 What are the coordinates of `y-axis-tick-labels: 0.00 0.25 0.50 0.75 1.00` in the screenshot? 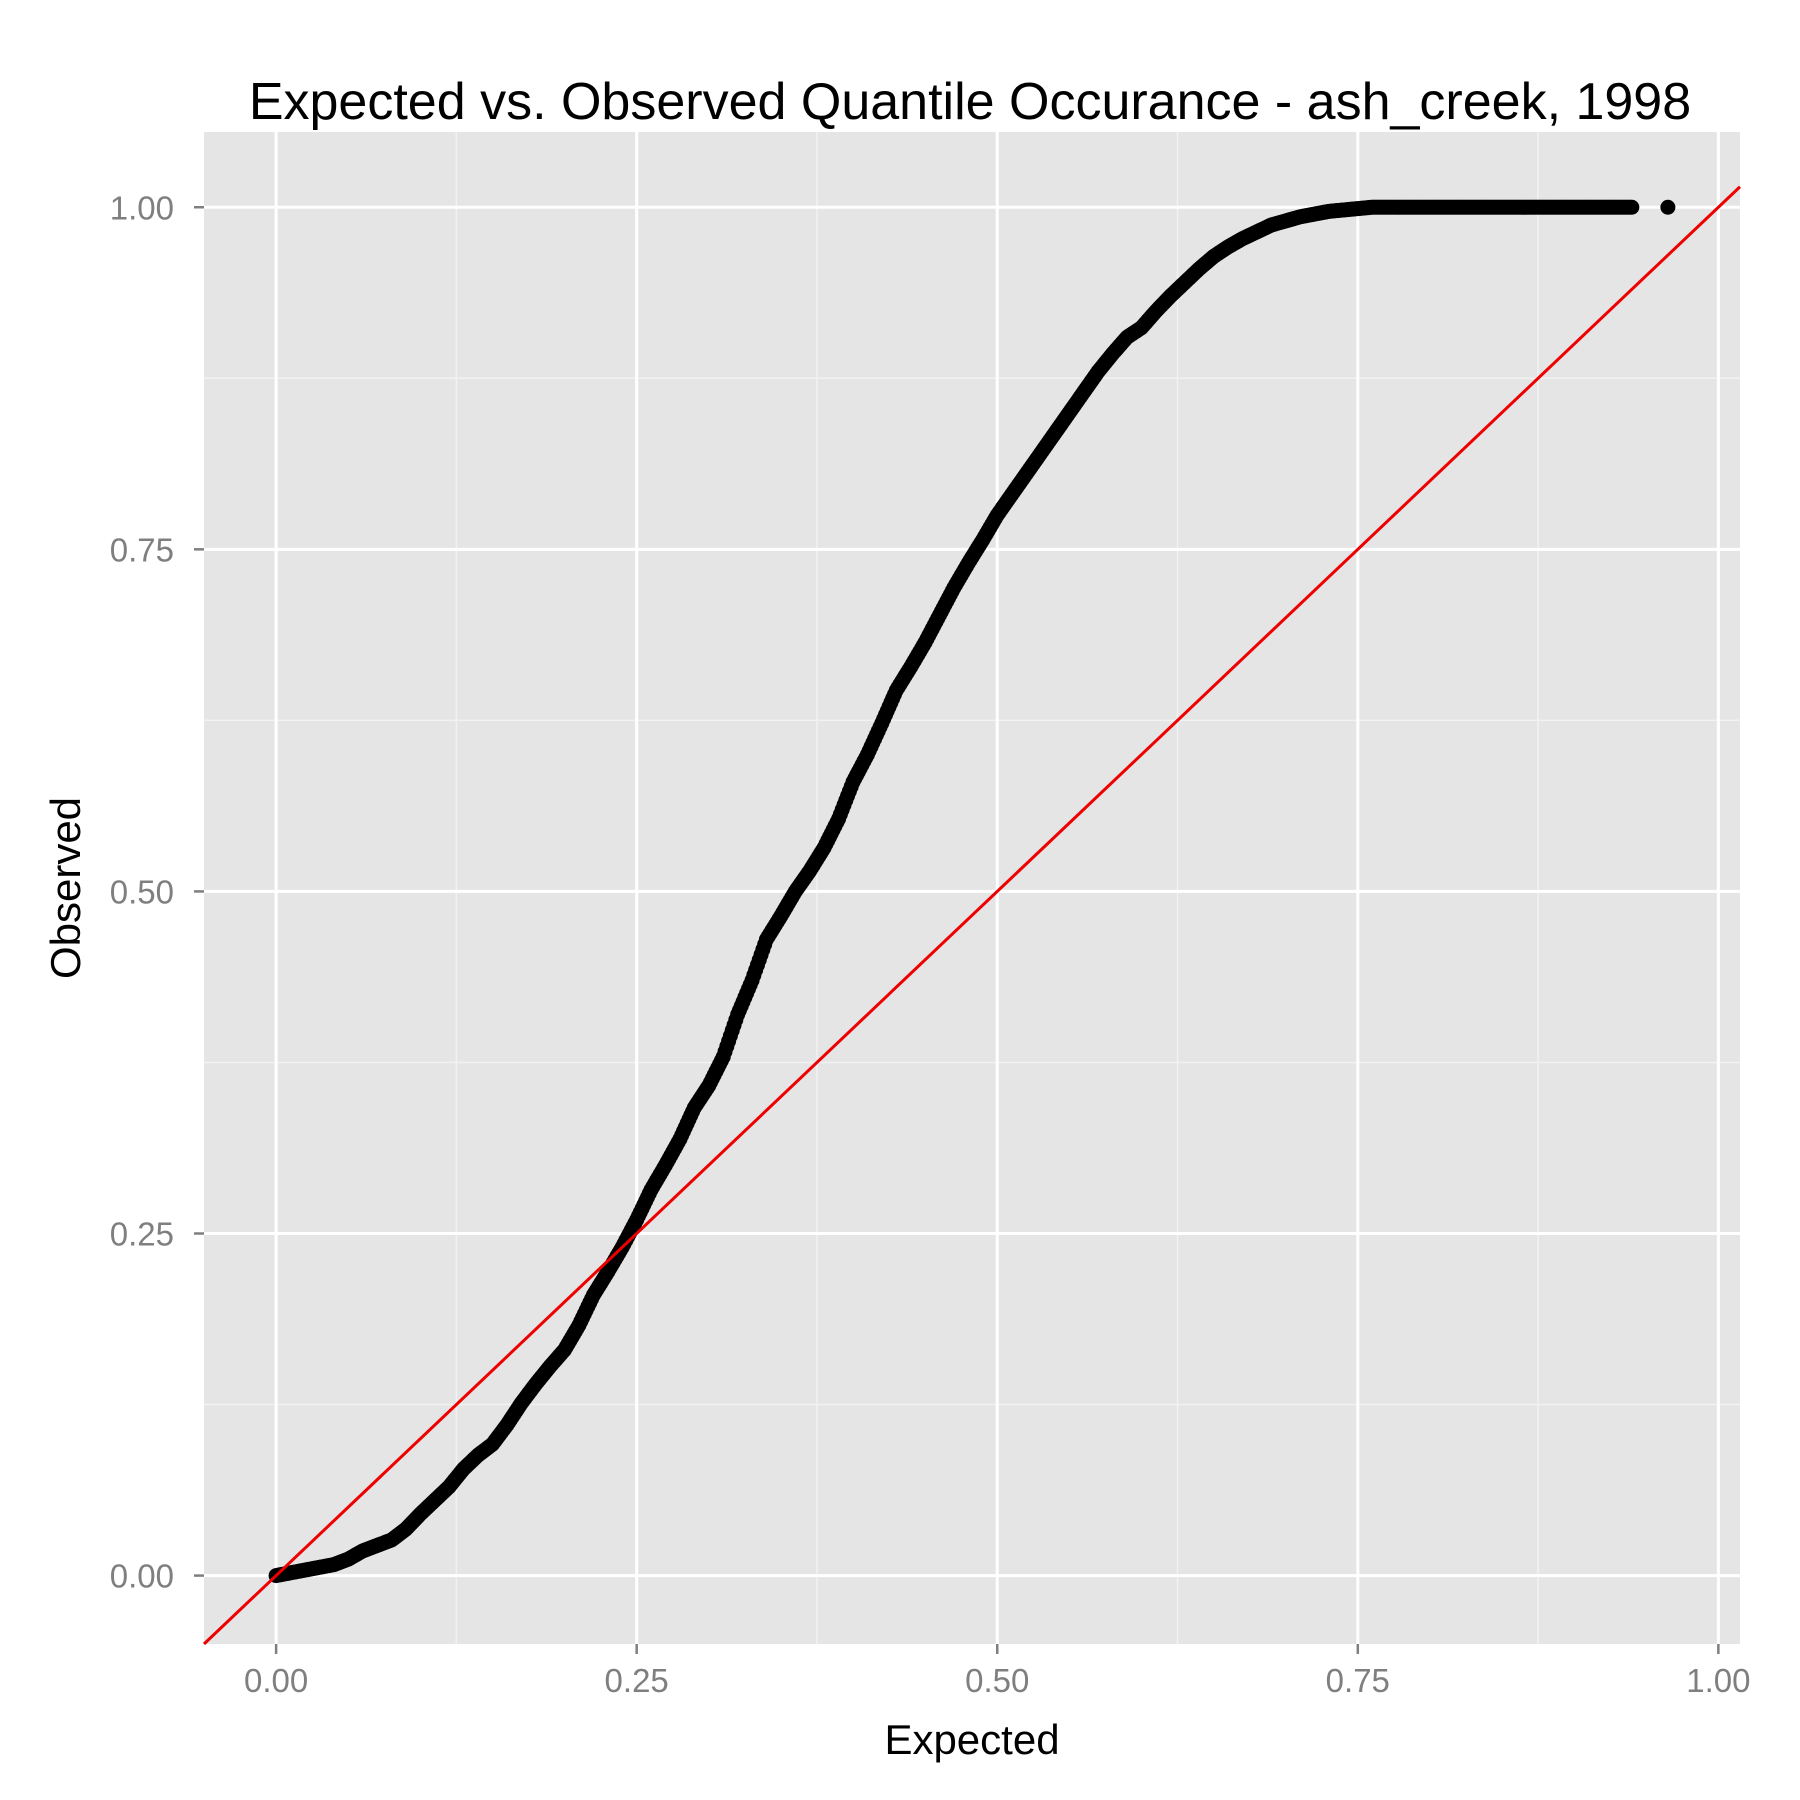 It's located at (142, 891).